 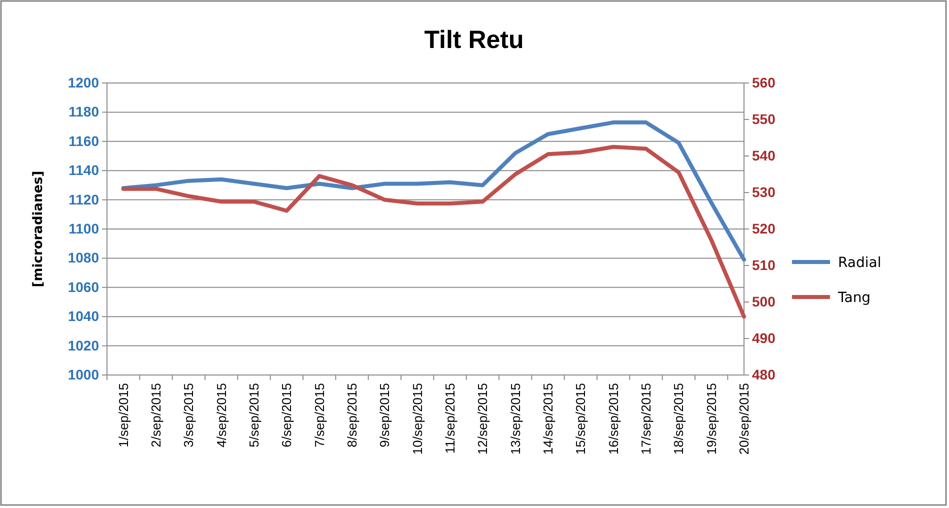 I want to click on y2-tick-label: 540, so click(x=764, y=155).